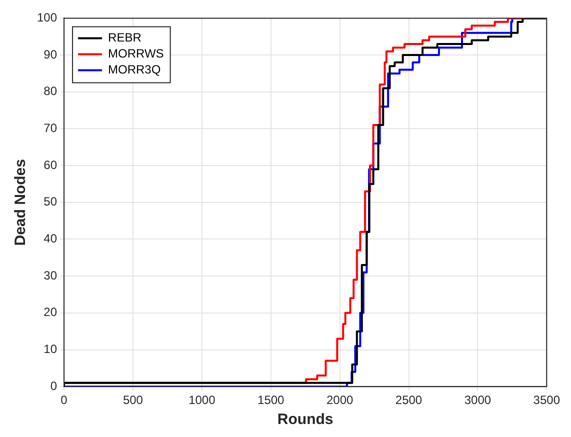  I want to click on x-tick-label: 1500, so click(271, 400).